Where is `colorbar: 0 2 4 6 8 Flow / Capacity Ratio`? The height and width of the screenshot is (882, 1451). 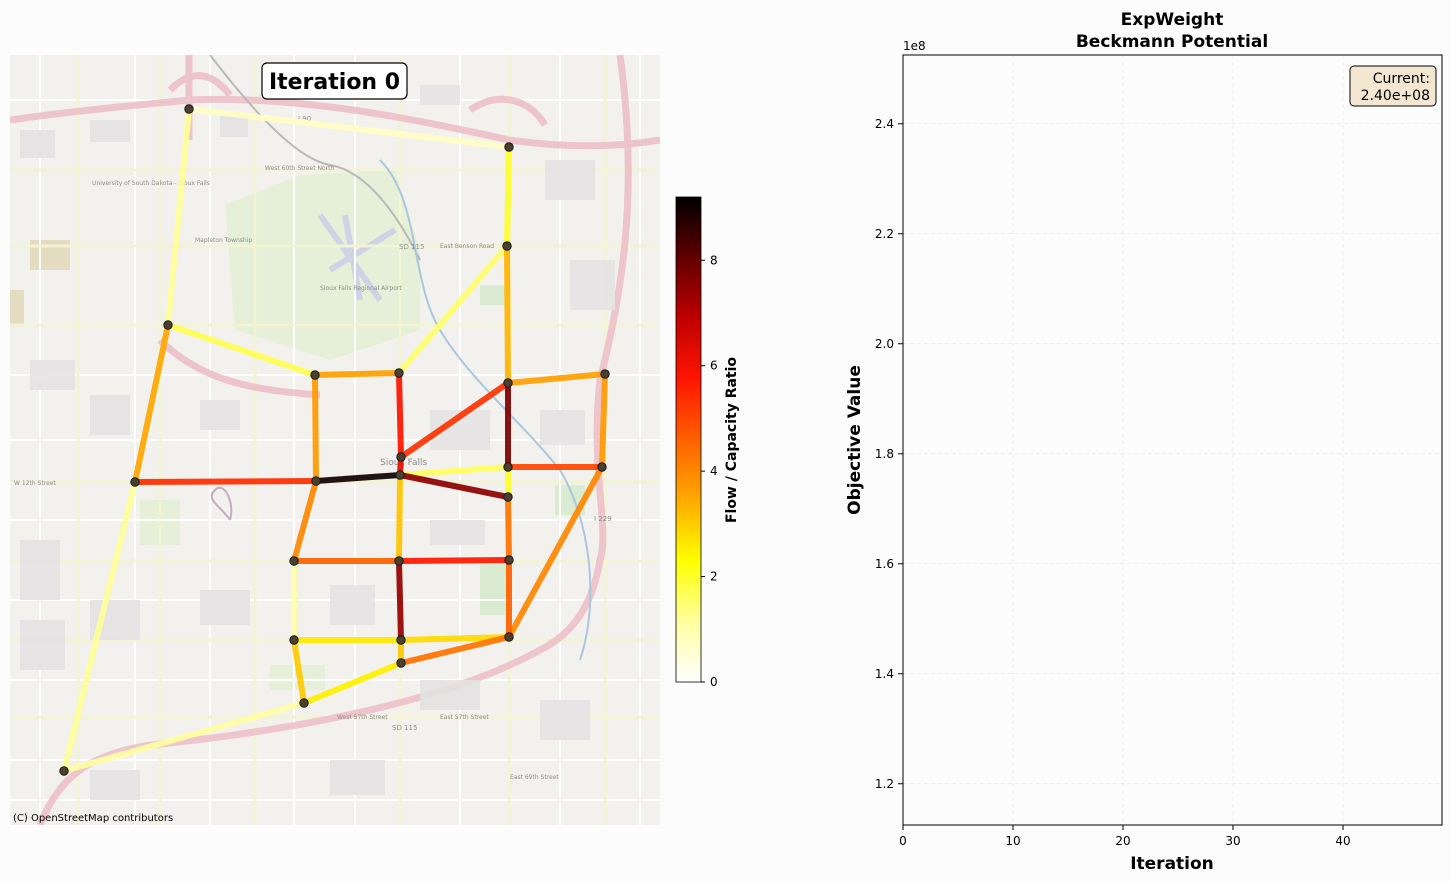
colorbar: 0 2 4 6 8 Flow / Capacity Ratio is located at coordinates (707, 442).